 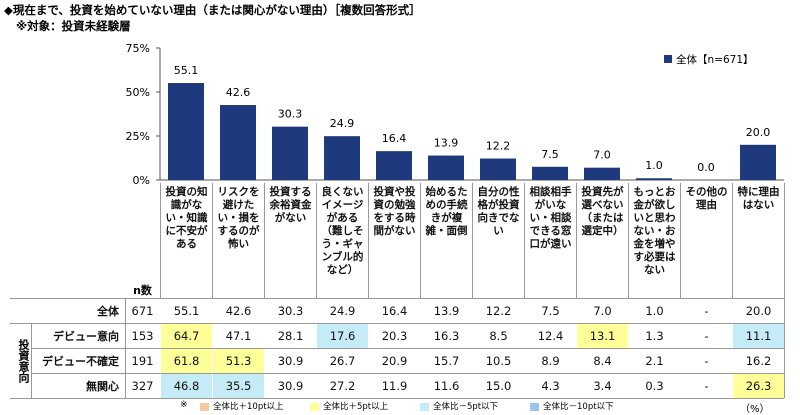 I want to click on n-cell: 153, so click(x=142, y=335).